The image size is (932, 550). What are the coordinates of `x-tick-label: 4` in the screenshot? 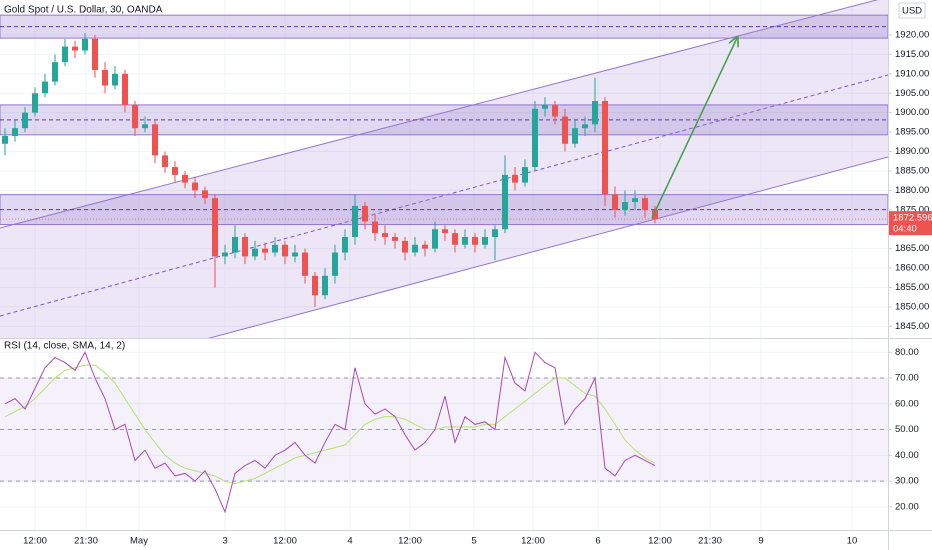 It's located at (349, 541).